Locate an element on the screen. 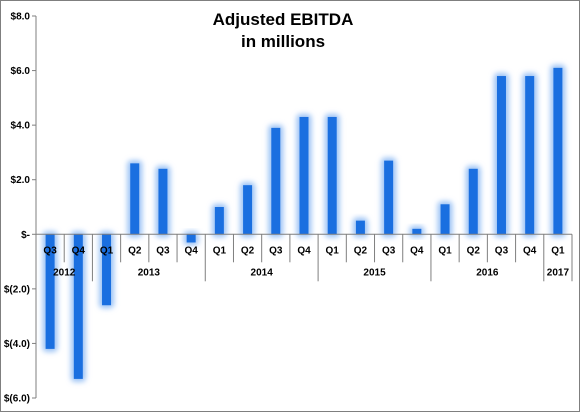 This screenshot has height=412, width=580. year-label: 2015 is located at coordinates (374, 272).